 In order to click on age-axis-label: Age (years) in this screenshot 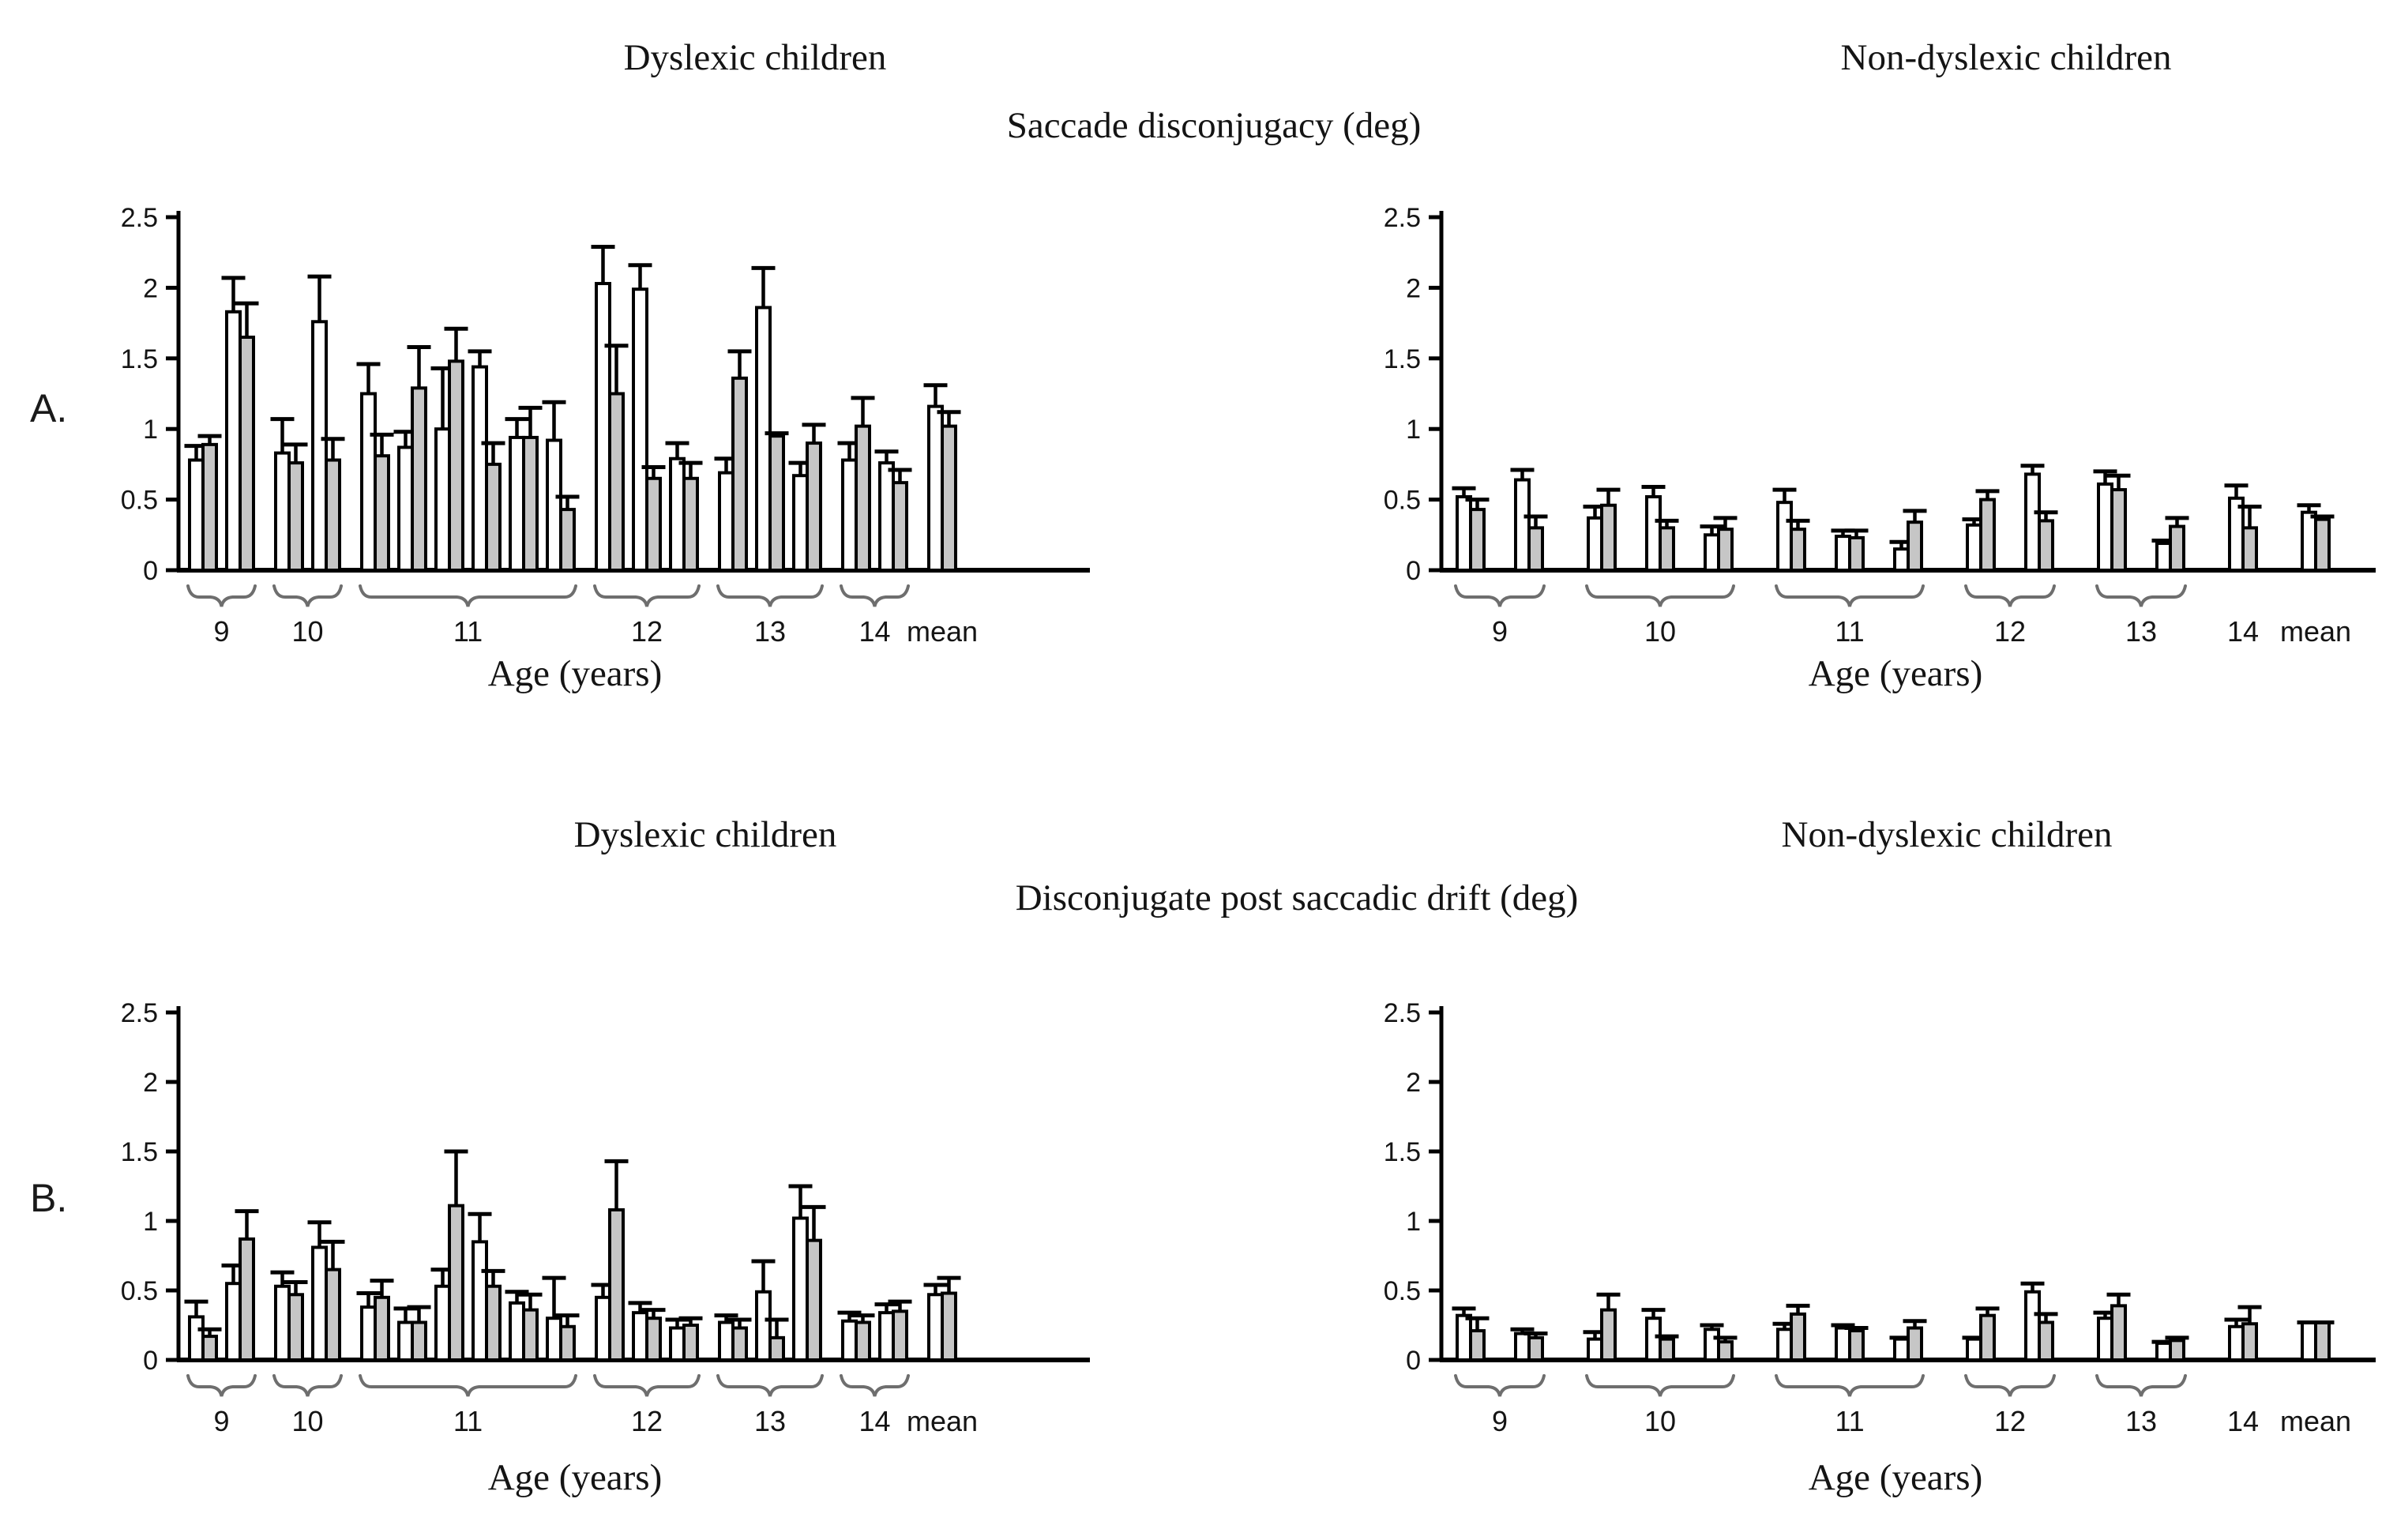, I will do `click(1896, 673)`.